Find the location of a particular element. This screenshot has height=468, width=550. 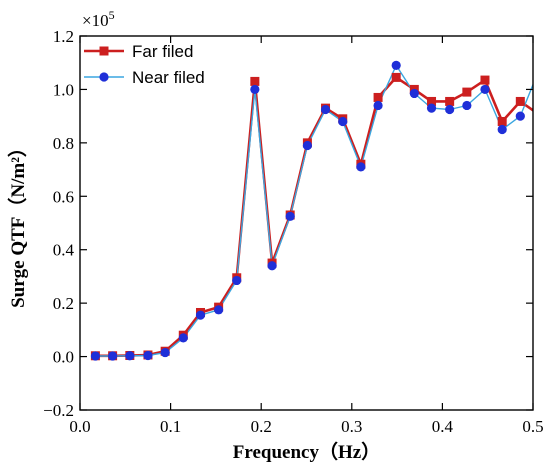

y-tick-label: 1.2 is located at coordinates (63, 36).